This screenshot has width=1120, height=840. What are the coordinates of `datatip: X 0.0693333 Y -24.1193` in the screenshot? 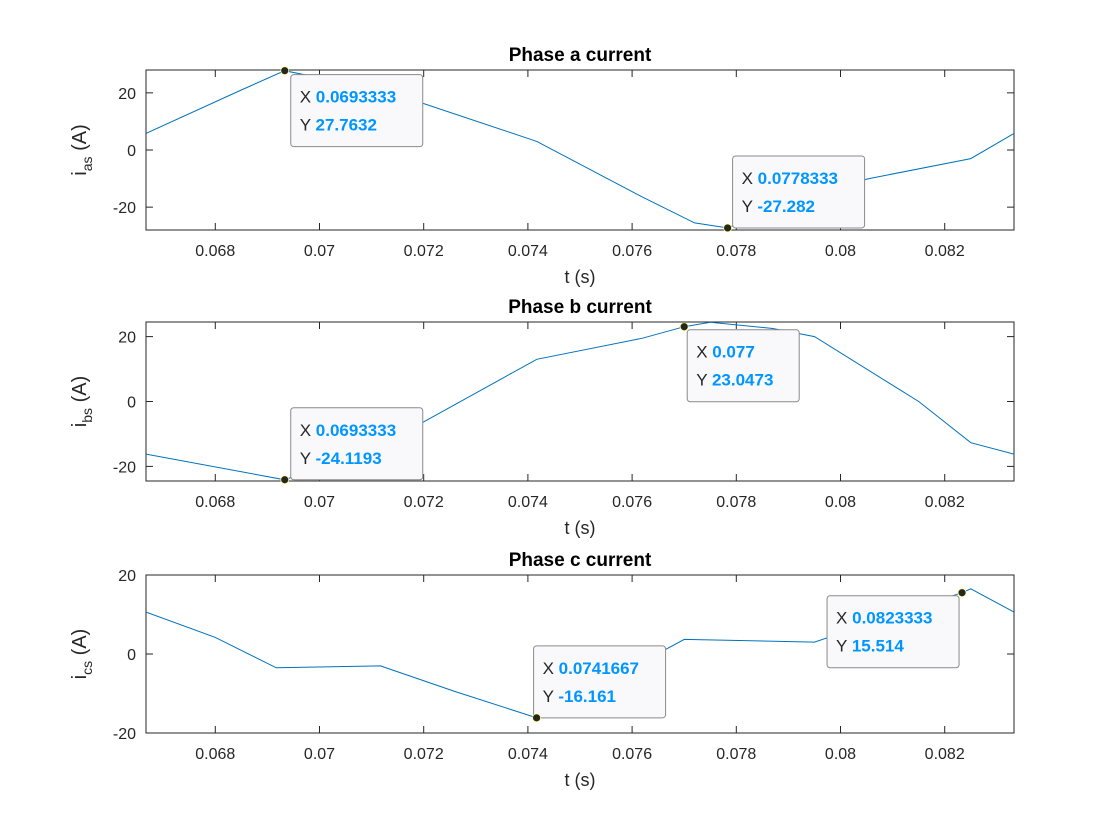 It's located at (352, 446).